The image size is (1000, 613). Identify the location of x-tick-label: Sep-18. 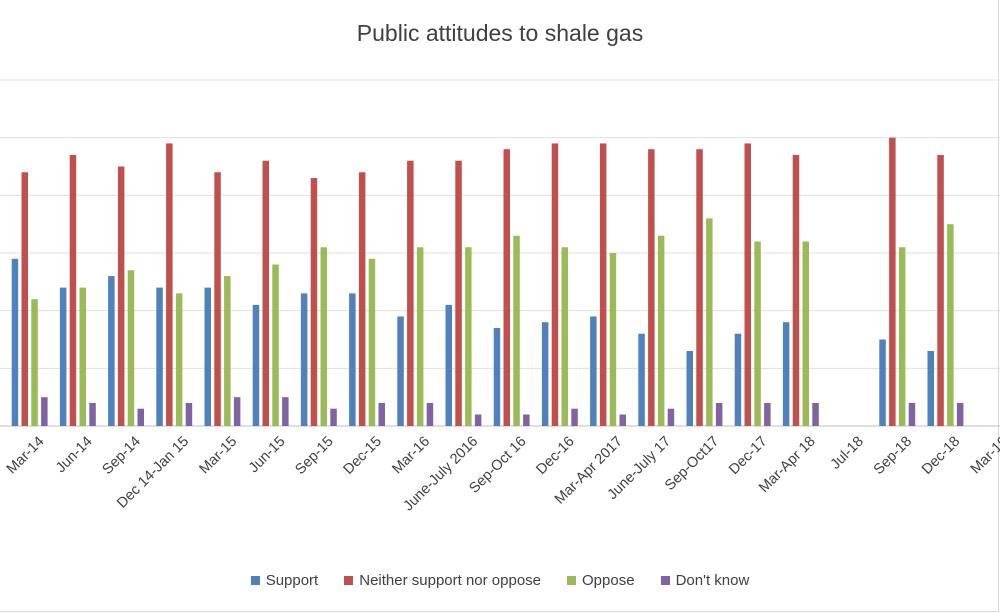
(893, 456).